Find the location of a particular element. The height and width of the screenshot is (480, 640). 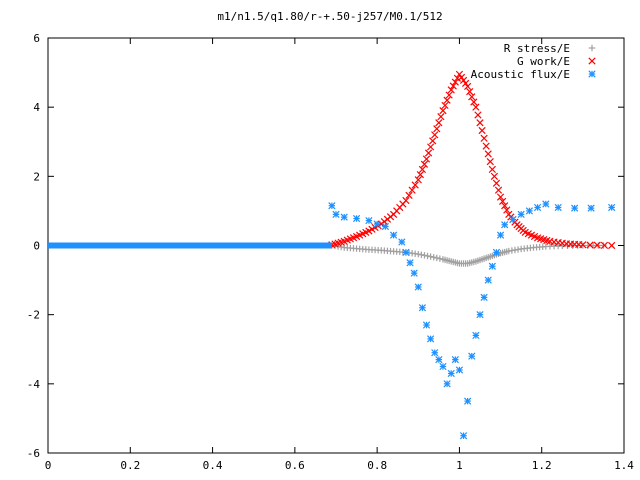

y-tick-label: 0 is located at coordinates (36, 246).